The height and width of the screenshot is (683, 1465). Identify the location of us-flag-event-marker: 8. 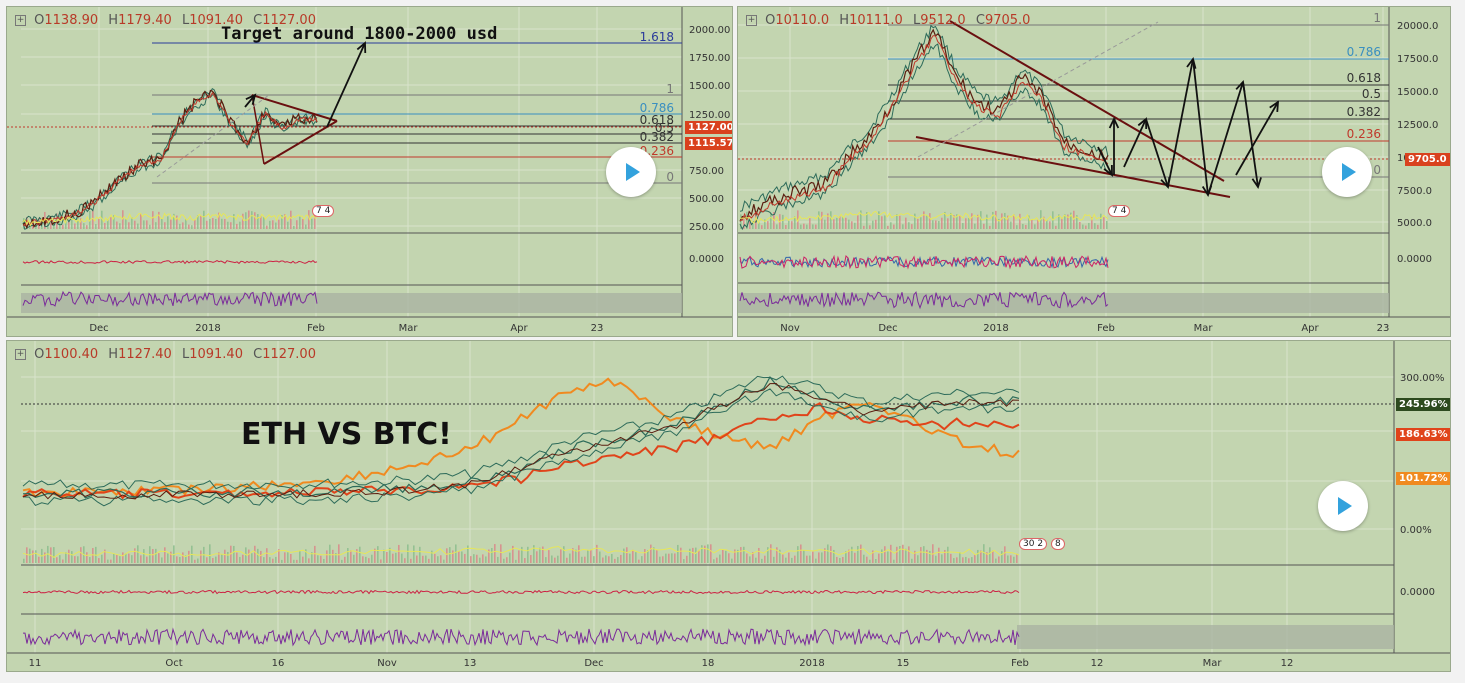
(1058, 544).